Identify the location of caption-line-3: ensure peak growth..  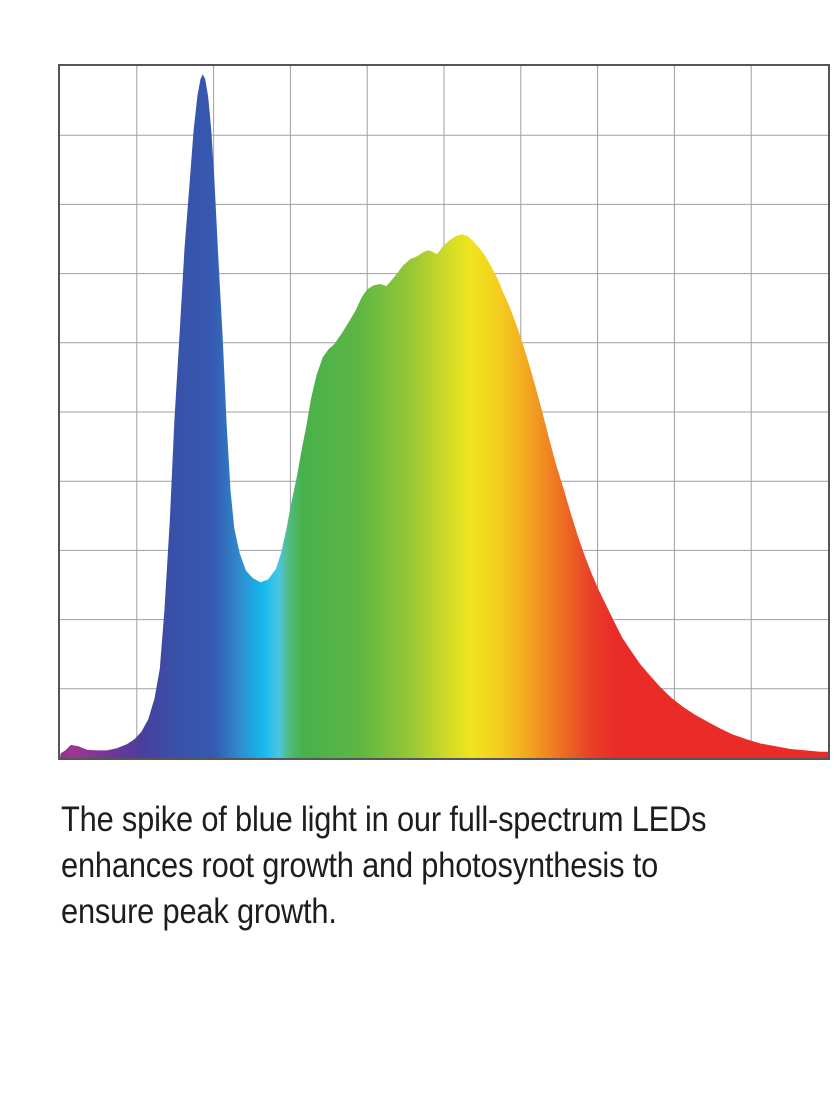
(199, 911).